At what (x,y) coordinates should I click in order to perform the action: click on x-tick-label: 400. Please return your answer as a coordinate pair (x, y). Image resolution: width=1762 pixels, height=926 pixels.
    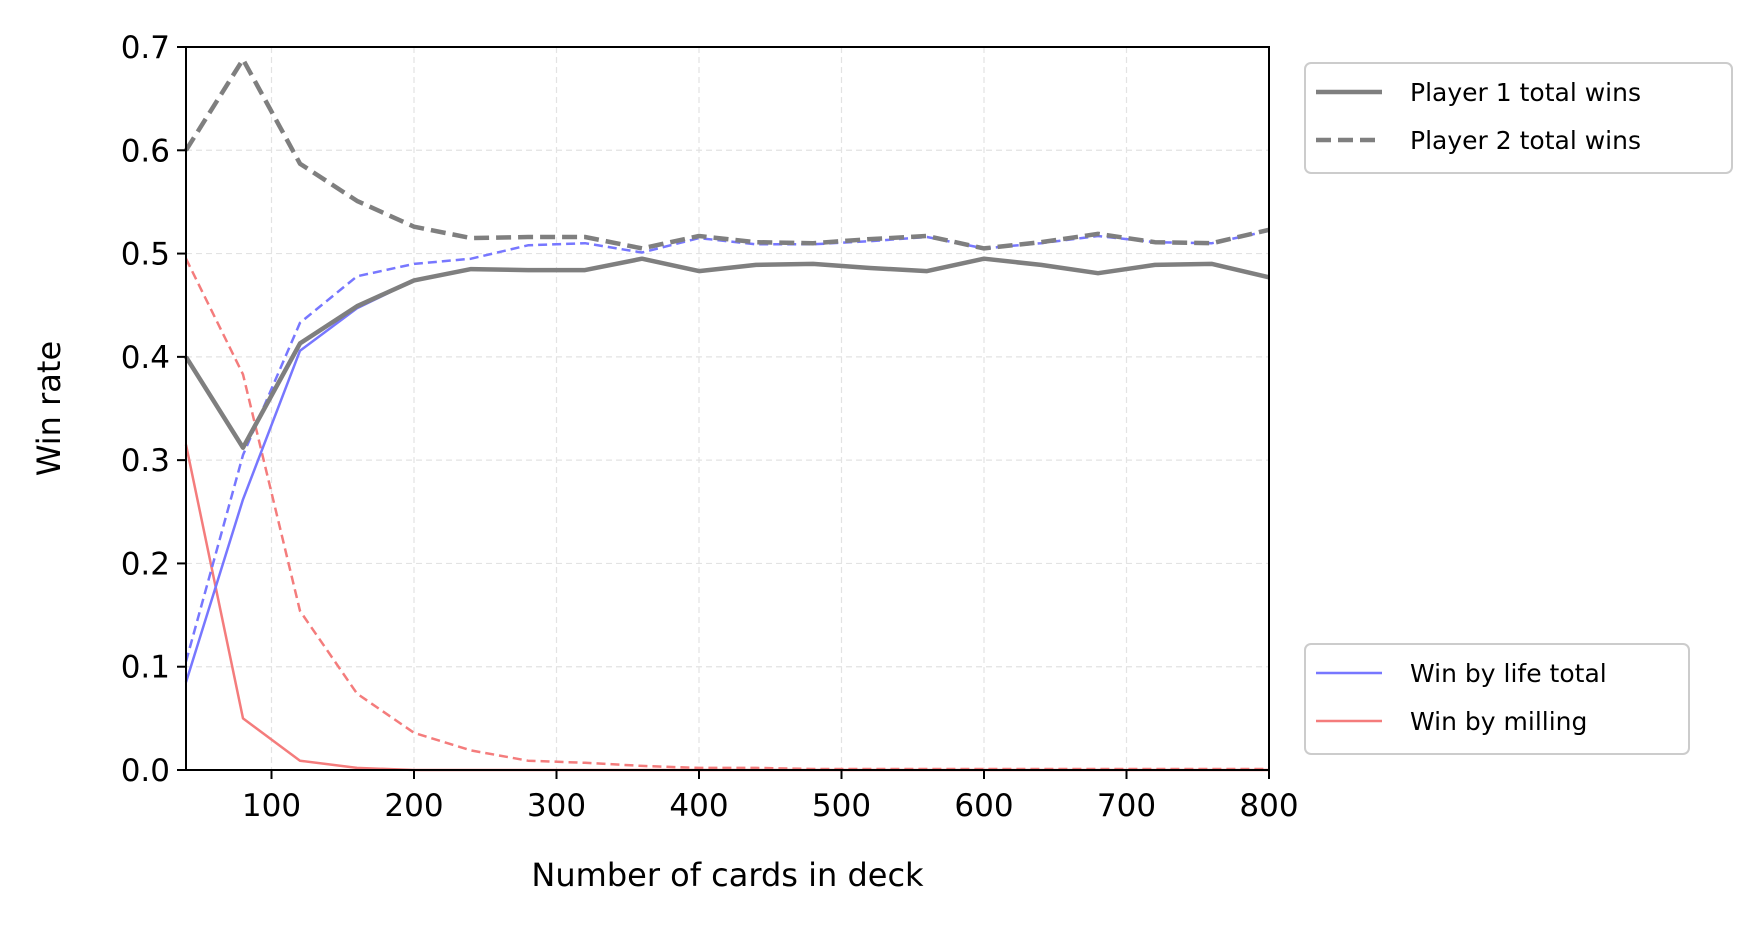
    Looking at the image, I should click on (698, 806).